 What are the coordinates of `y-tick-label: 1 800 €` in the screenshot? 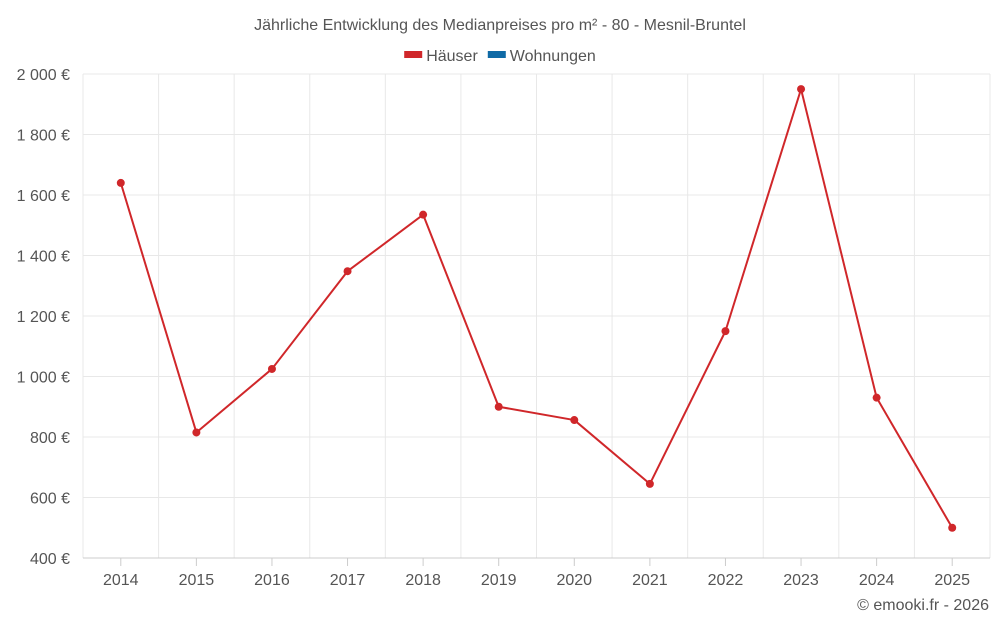 It's located at (43, 136).